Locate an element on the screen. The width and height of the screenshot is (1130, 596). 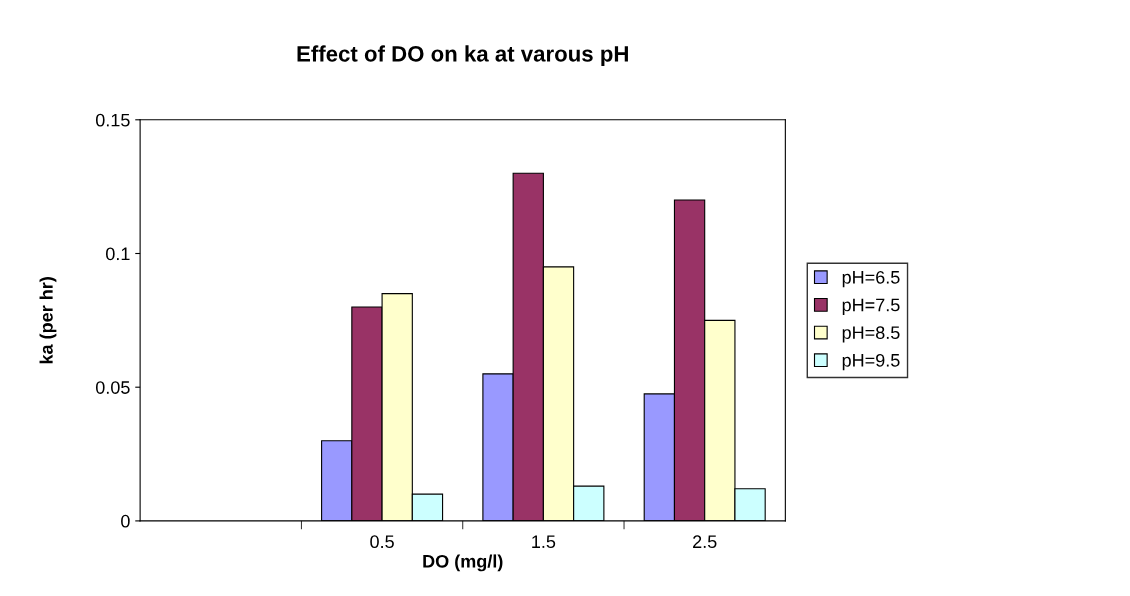
x-tick-label: 1.5 is located at coordinates (544, 542).